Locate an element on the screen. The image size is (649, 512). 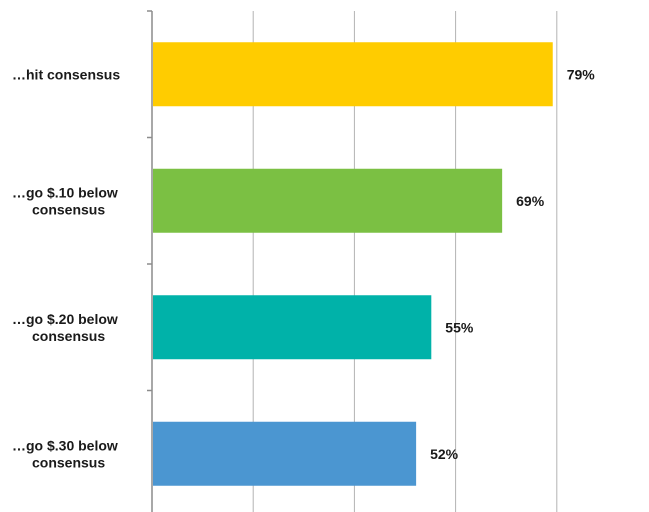
category-label-line: …go $.20 below is located at coordinates (65, 319).